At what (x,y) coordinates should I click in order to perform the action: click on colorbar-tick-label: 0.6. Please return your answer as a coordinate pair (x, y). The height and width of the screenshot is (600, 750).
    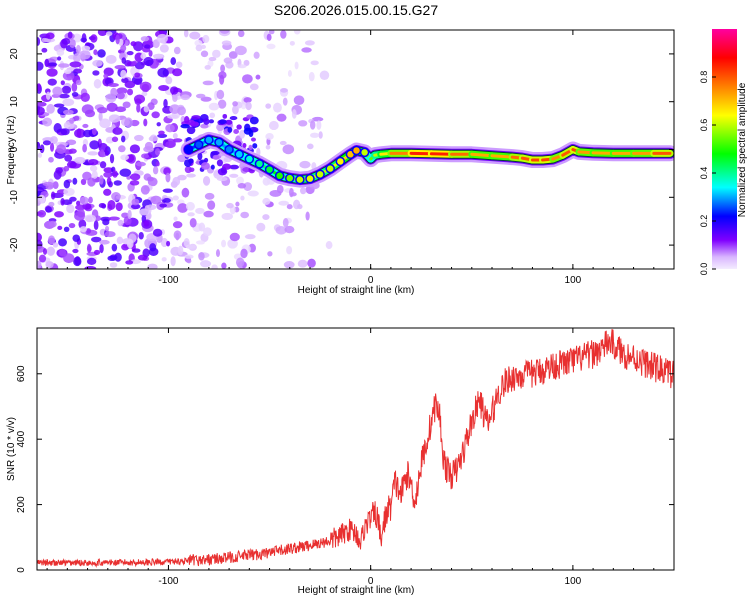
    Looking at the image, I should click on (704, 125).